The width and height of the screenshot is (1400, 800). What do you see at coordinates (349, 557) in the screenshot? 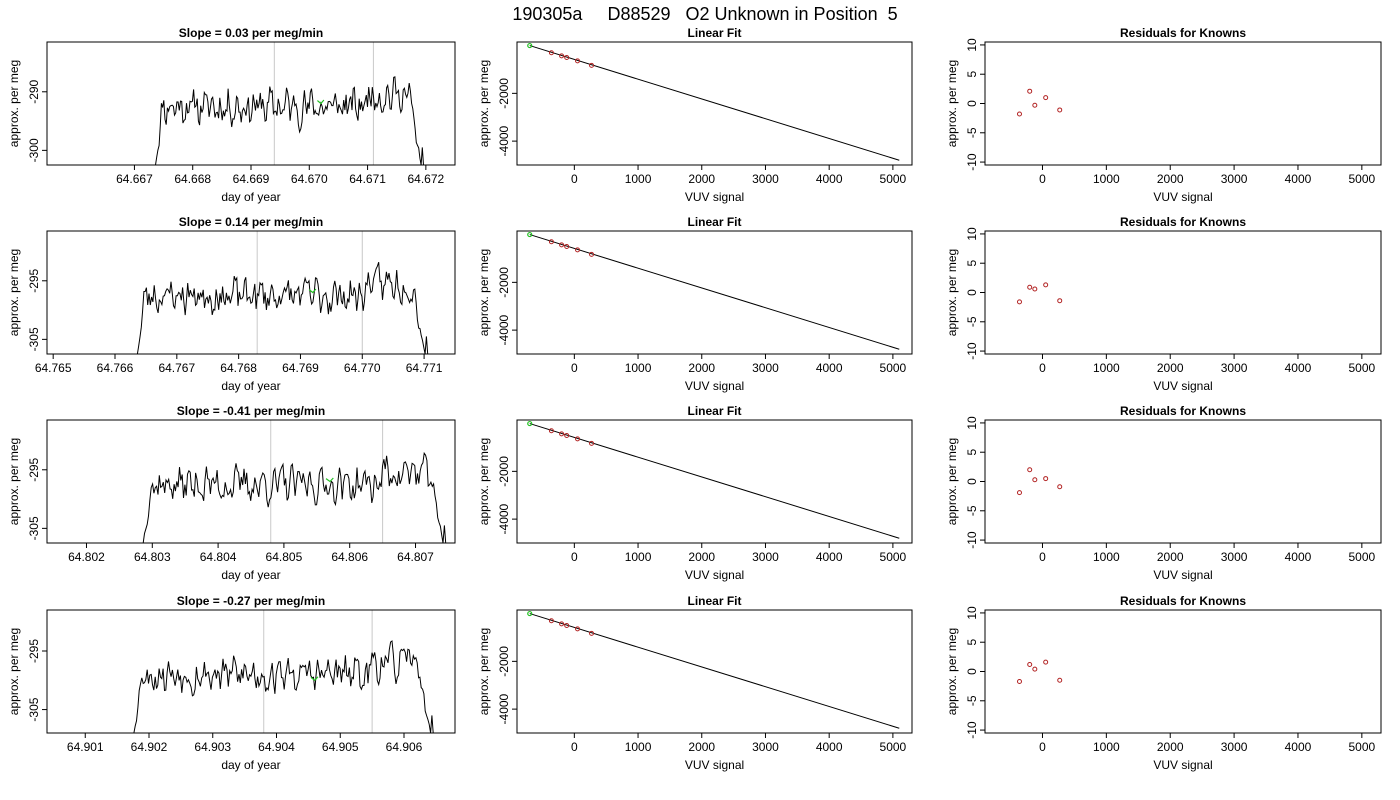
I see `x-tick-label: 64.806` at bounding box center [349, 557].